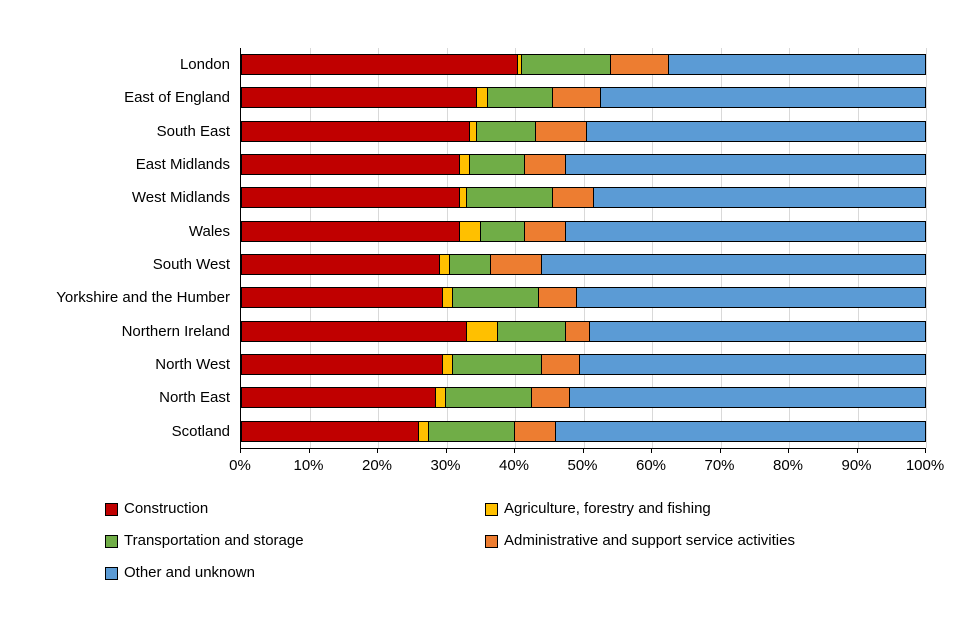 Image resolution: width=960 pixels, height=640 pixels. Describe the element at coordinates (177, 98) in the screenshot. I see `category-label: East of England` at that location.